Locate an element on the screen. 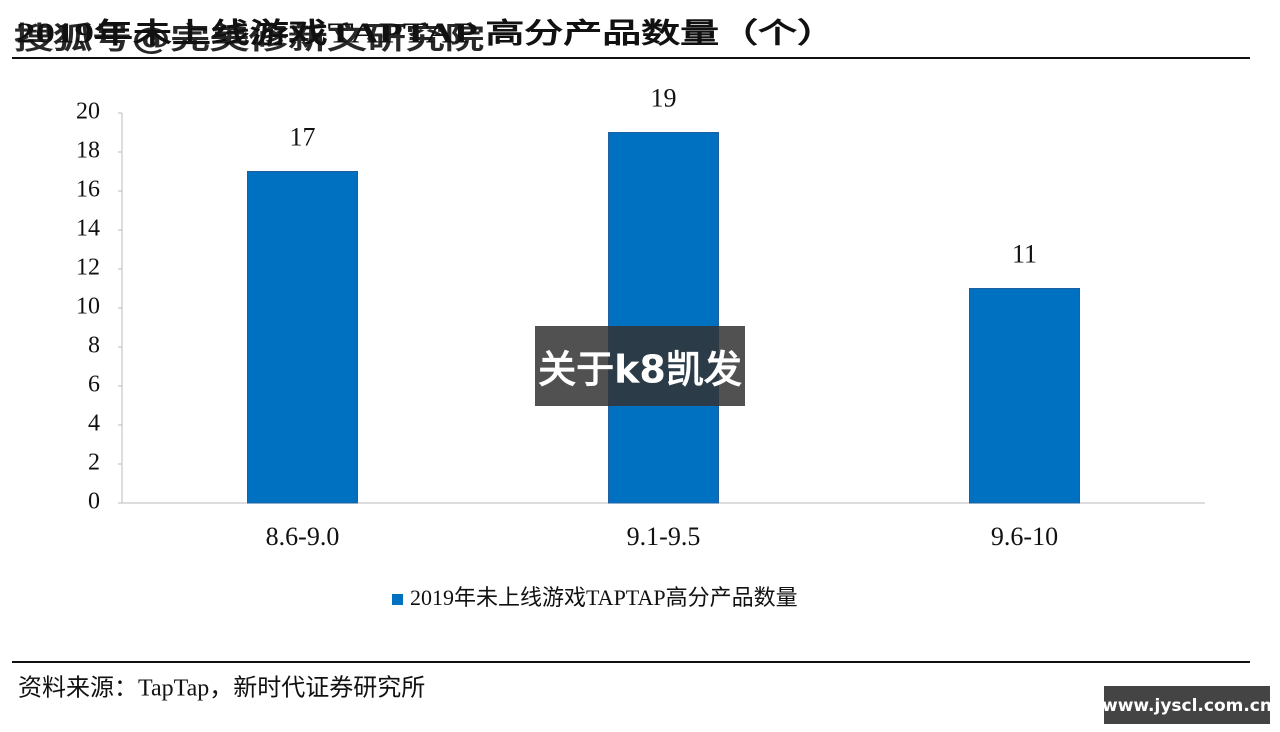 The height and width of the screenshot is (732, 1280). center-watermark: 关于k8凯发 is located at coordinates (640, 370).